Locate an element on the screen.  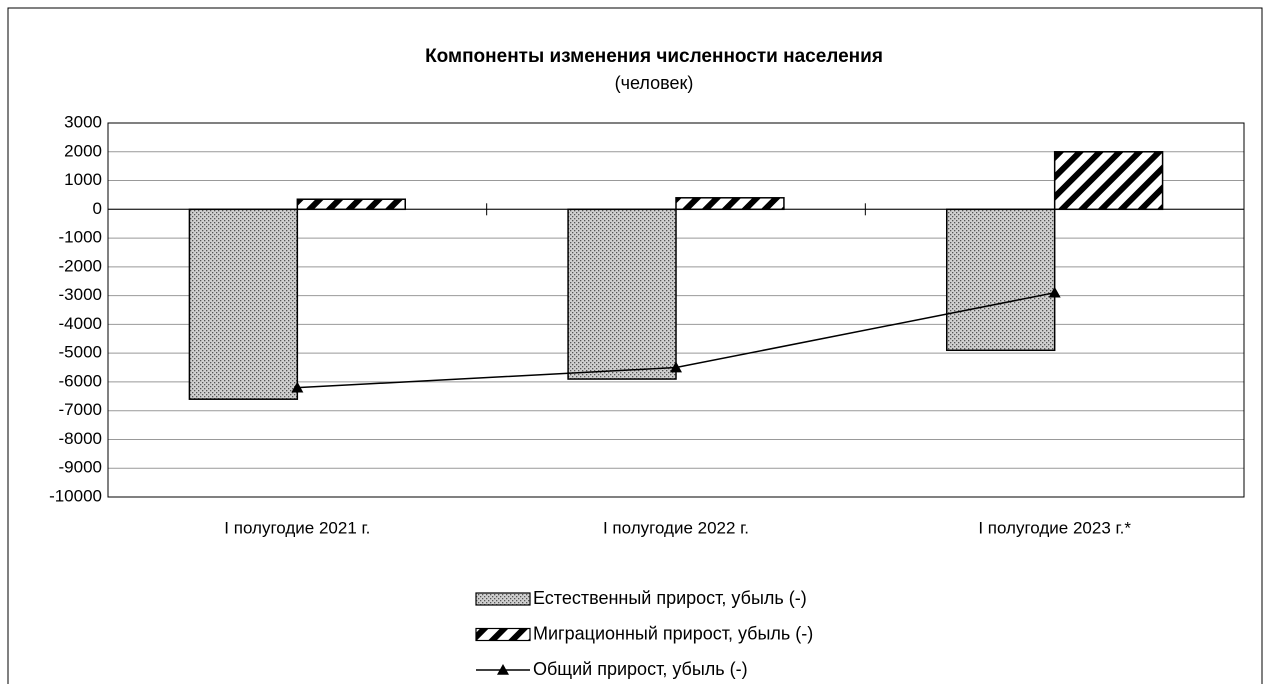
y-tick-label: -3000 is located at coordinates (80, 294).